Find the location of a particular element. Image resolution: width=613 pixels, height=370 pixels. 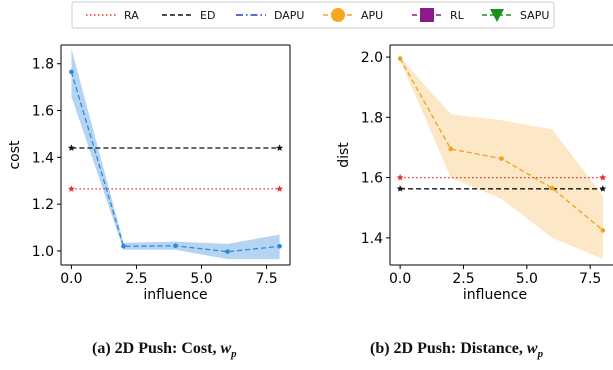

cost-ytick-label-3: 1.6 is located at coordinates (43, 112).